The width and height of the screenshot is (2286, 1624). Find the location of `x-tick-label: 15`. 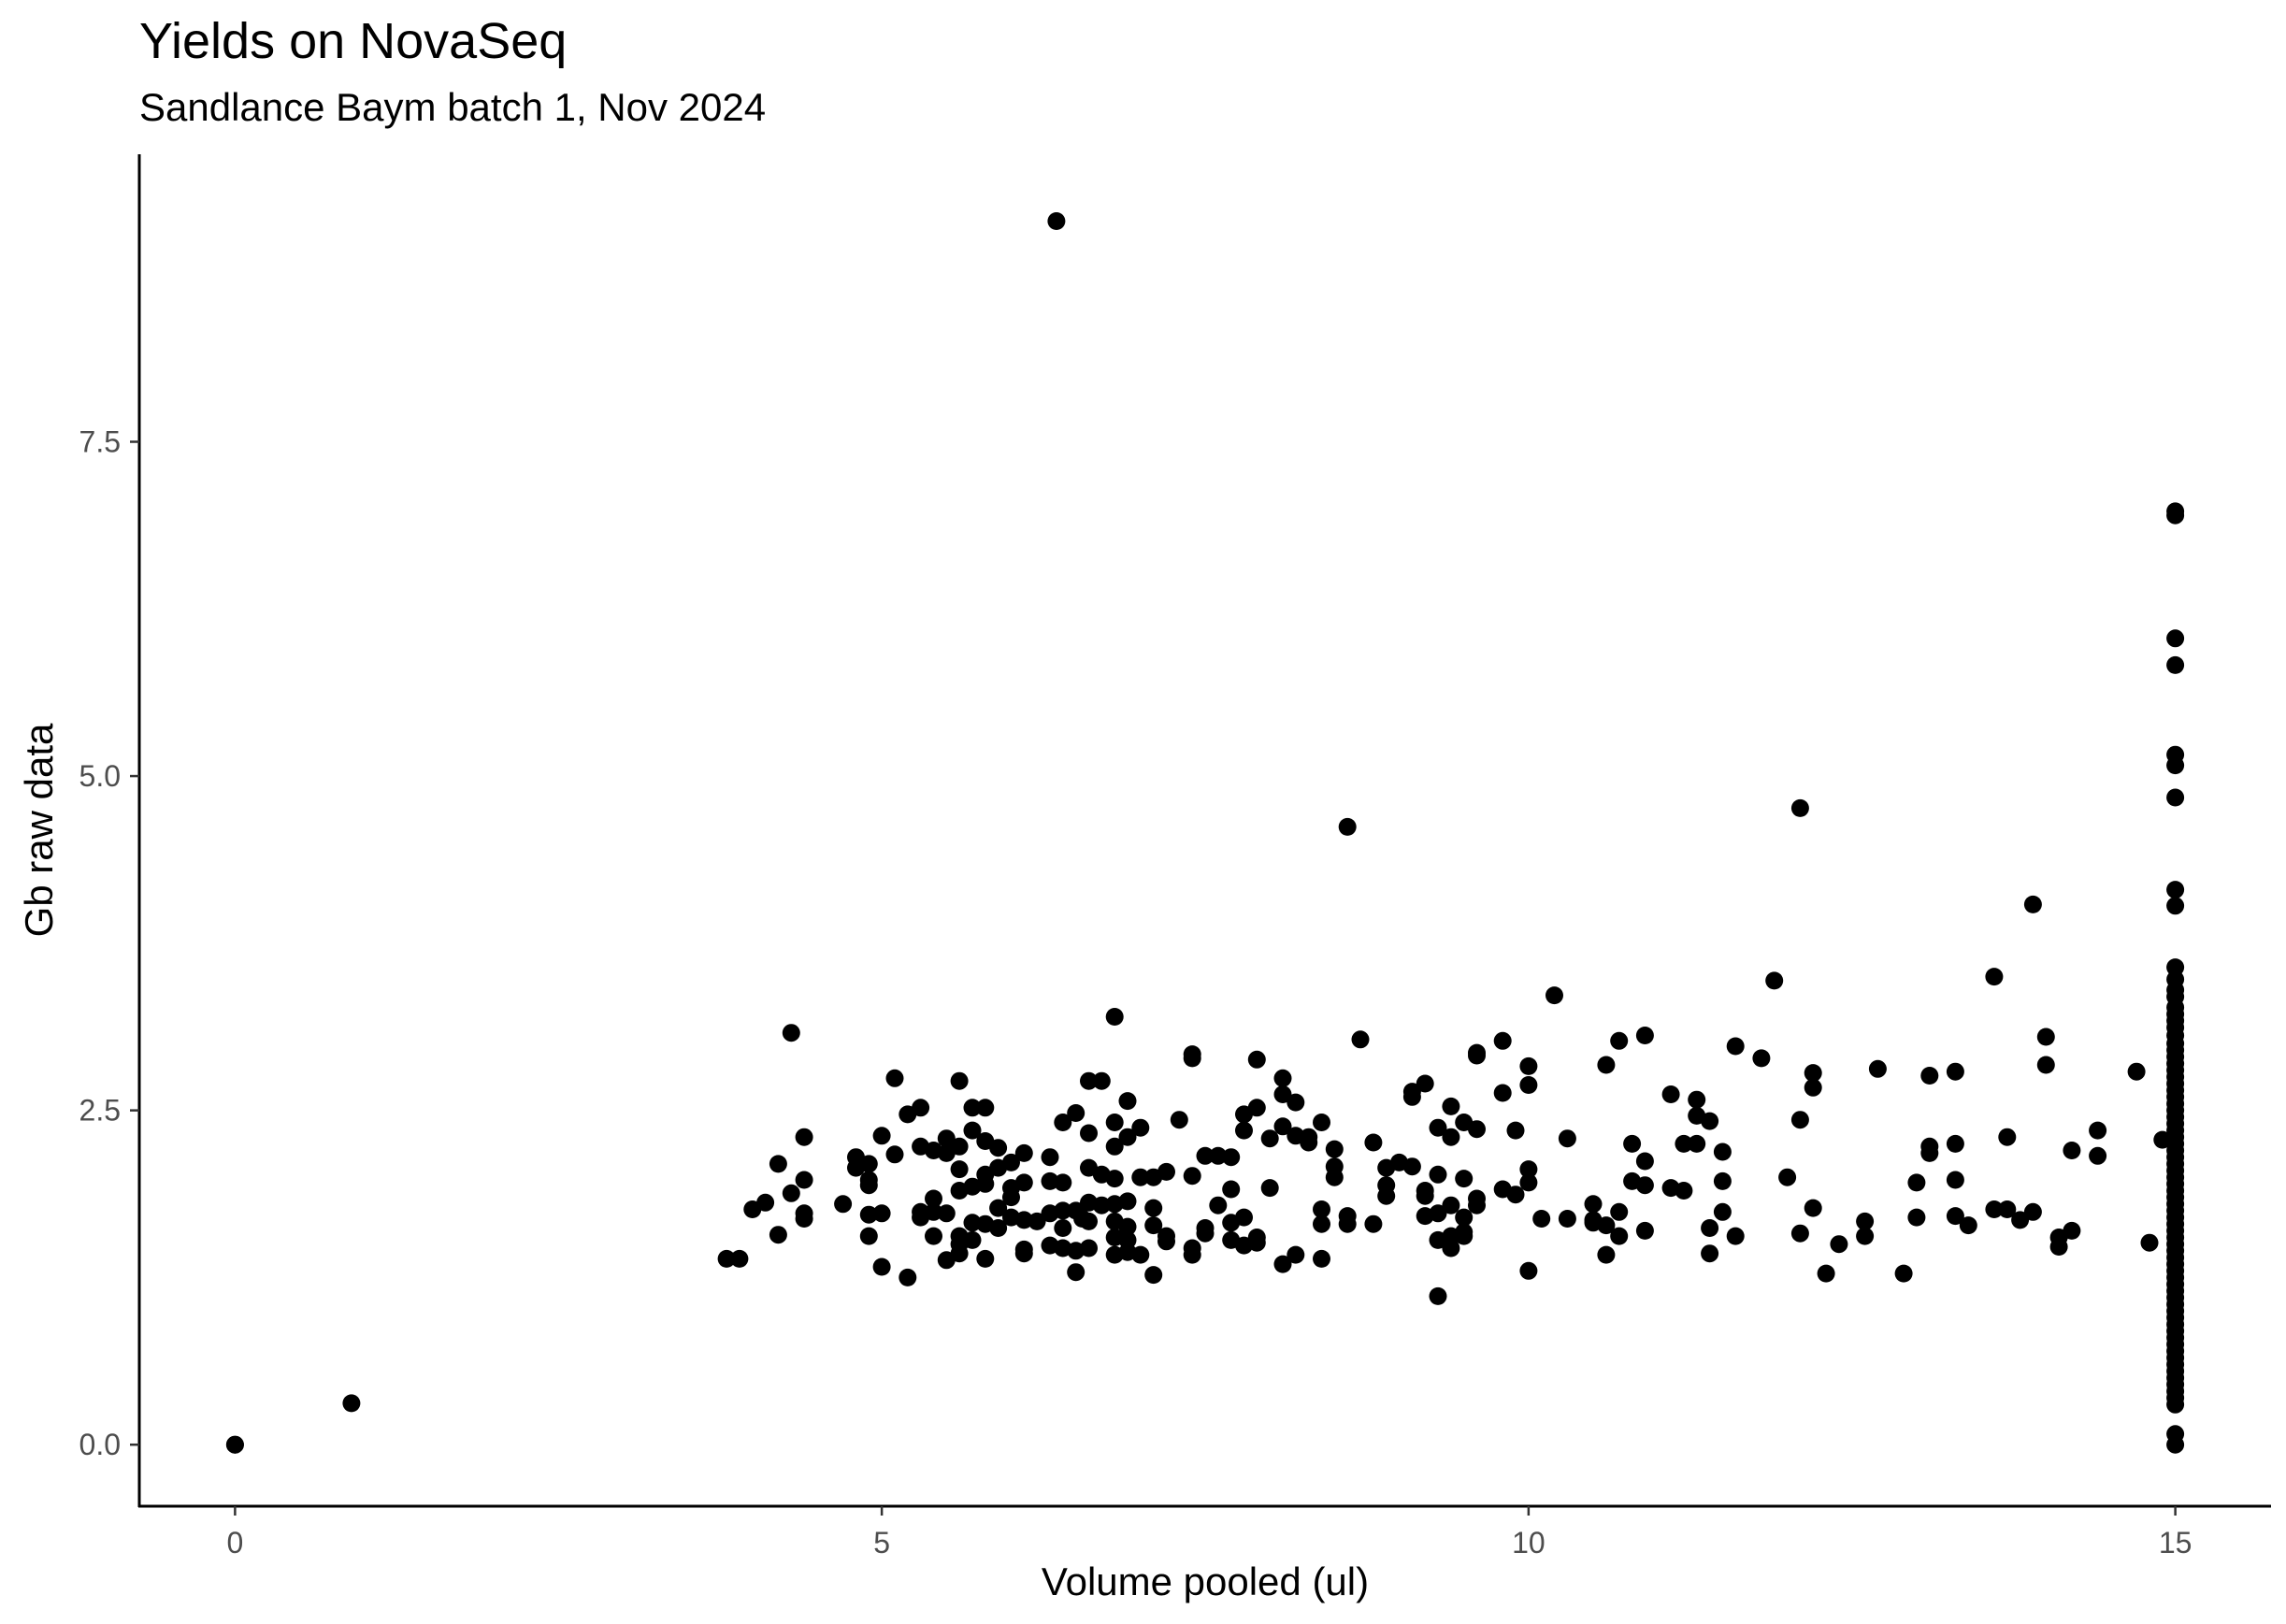

x-tick-label: 15 is located at coordinates (2176, 1542).